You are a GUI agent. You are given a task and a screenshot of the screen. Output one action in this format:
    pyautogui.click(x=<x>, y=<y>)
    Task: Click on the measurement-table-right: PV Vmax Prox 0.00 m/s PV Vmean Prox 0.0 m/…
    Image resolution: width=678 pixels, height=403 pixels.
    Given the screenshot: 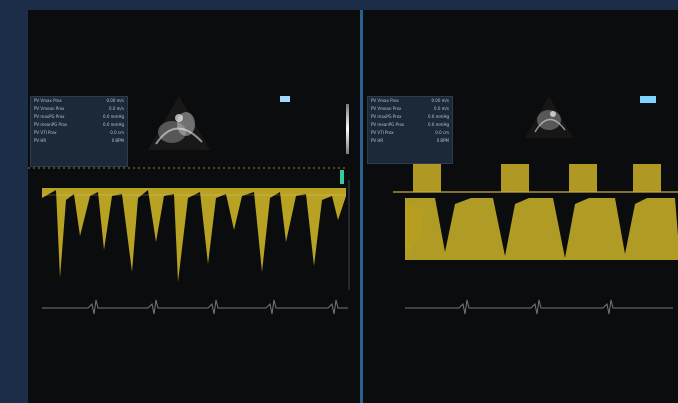 What is the action you would take?
    pyautogui.click(x=410, y=130)
    